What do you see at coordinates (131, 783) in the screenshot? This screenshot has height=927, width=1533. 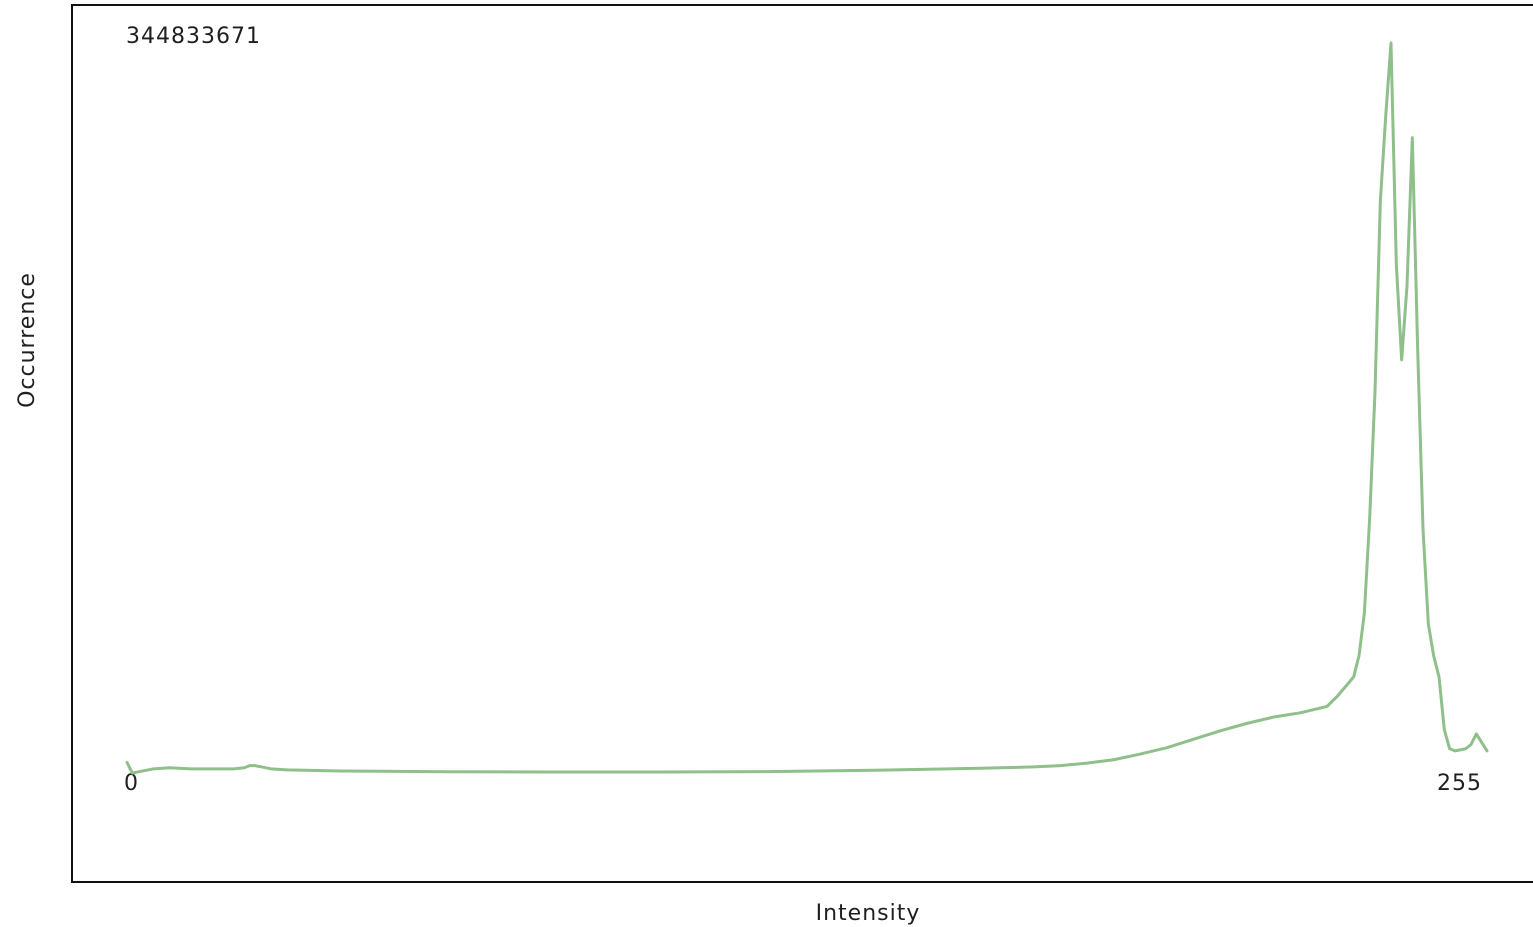 I see `x-min-label: 0` at bounding box center [131, 783].